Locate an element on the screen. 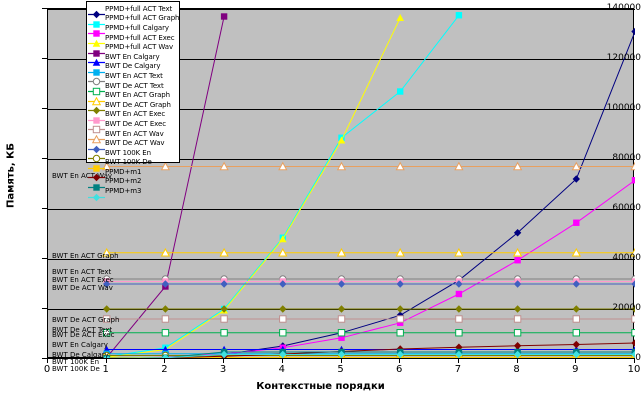  legend-item: BWT 100K En is located at coordinates (133, 155).